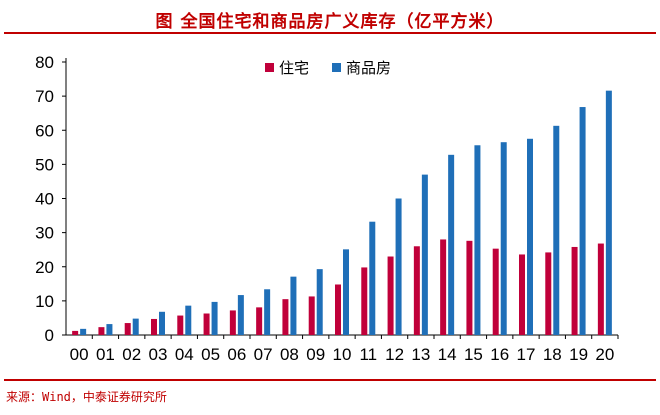  What do you see at coordinates (44, 62) in the screenshot?
I see `y-tick-label: 80` at bounding box center [44, 62].